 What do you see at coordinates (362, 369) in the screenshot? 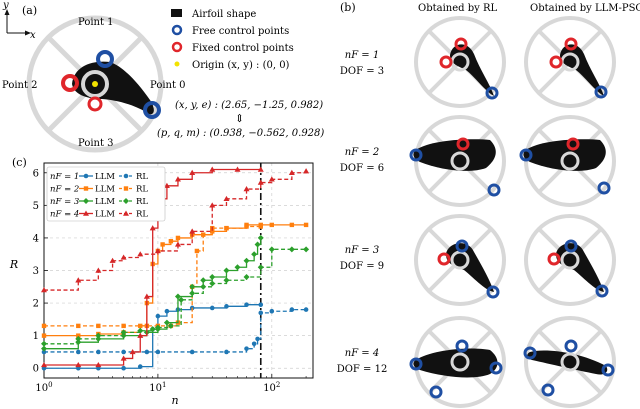
I see `row-4-dof: DOF = 12` at bounding box center [362, 369].